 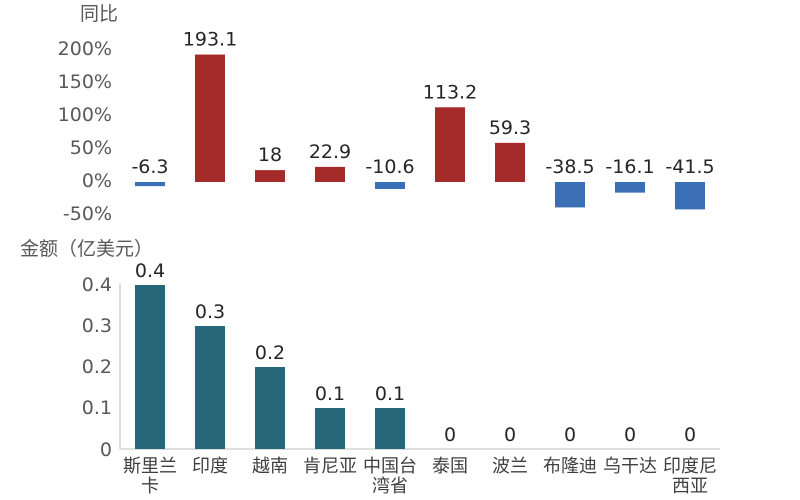 What do you see at coordinates (510, 466) in the screenshot?
I see `x-category-label: 波兰` at bounding box center [510, 466].